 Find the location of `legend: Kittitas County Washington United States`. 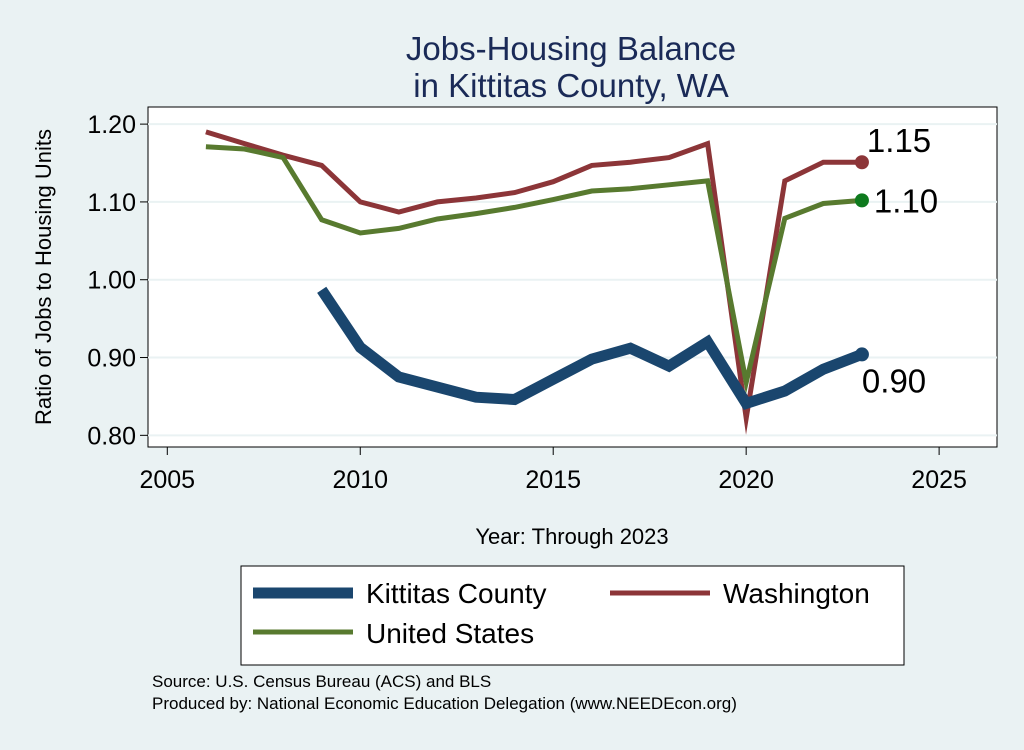

legend: Kittitas County Washington United States is located at coordinates (572, 615).